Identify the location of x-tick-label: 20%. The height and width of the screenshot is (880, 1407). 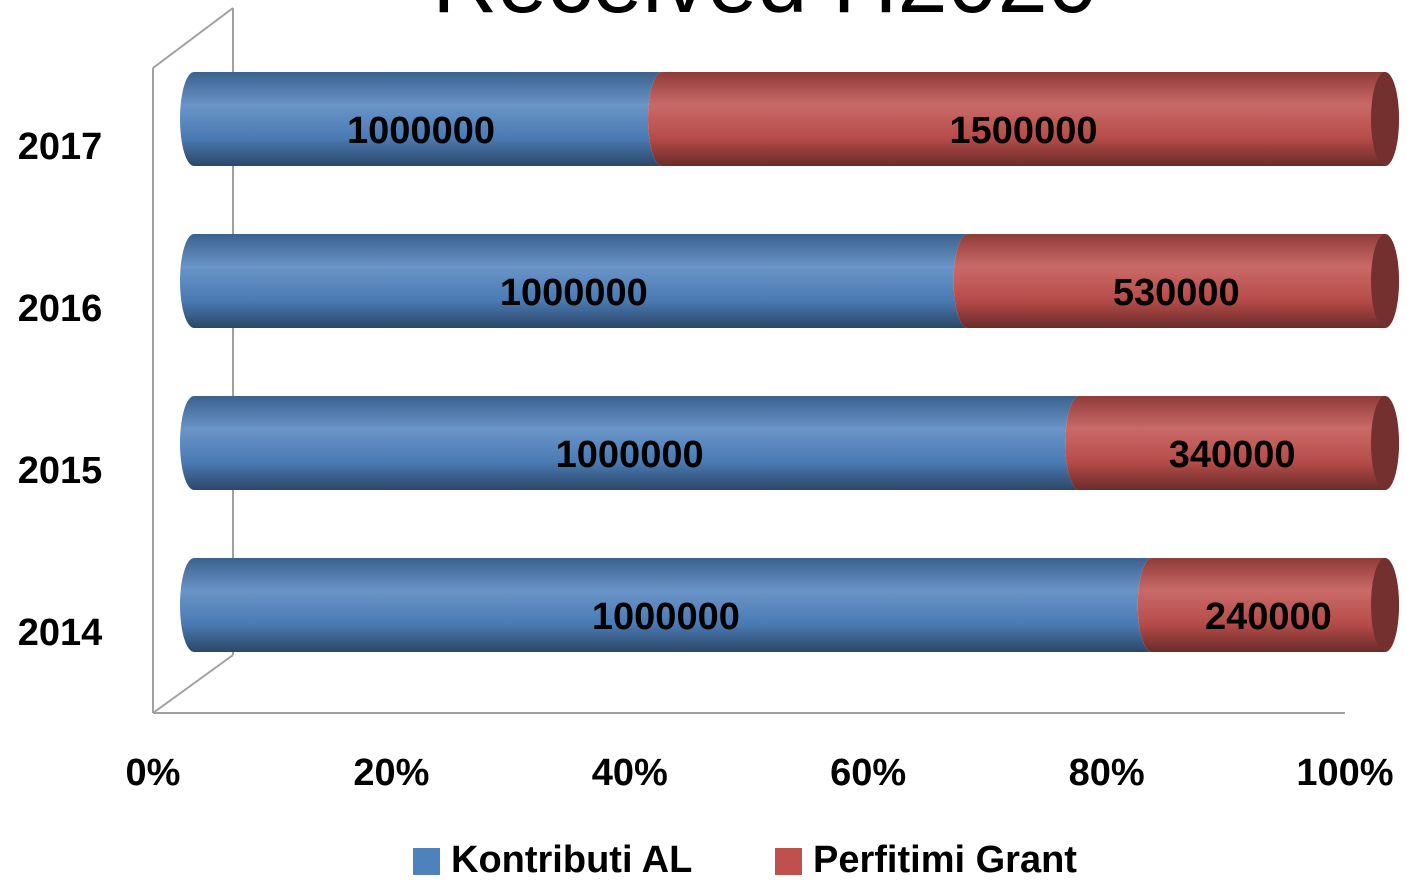
(391, 773).